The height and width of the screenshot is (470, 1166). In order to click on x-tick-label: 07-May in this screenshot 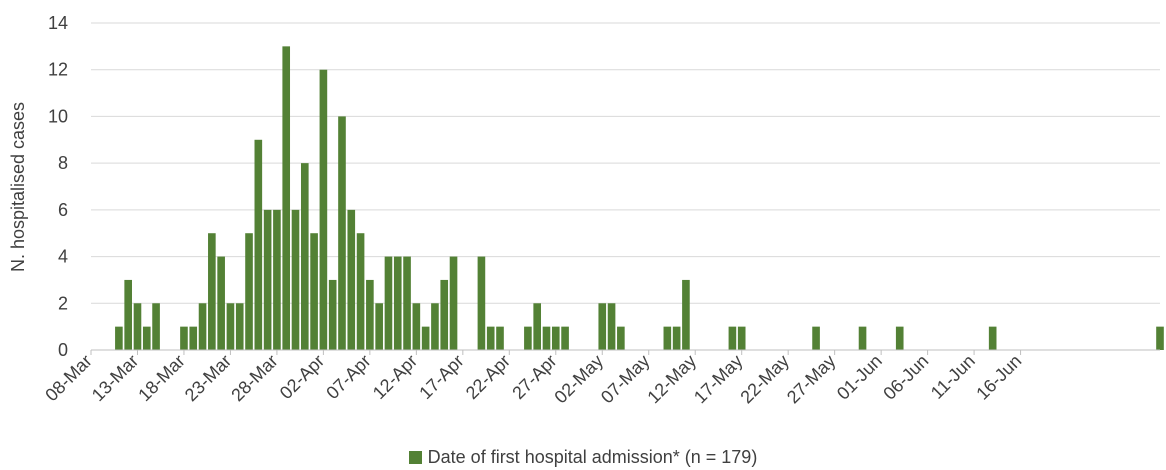, I will do `click(625, 379)`.